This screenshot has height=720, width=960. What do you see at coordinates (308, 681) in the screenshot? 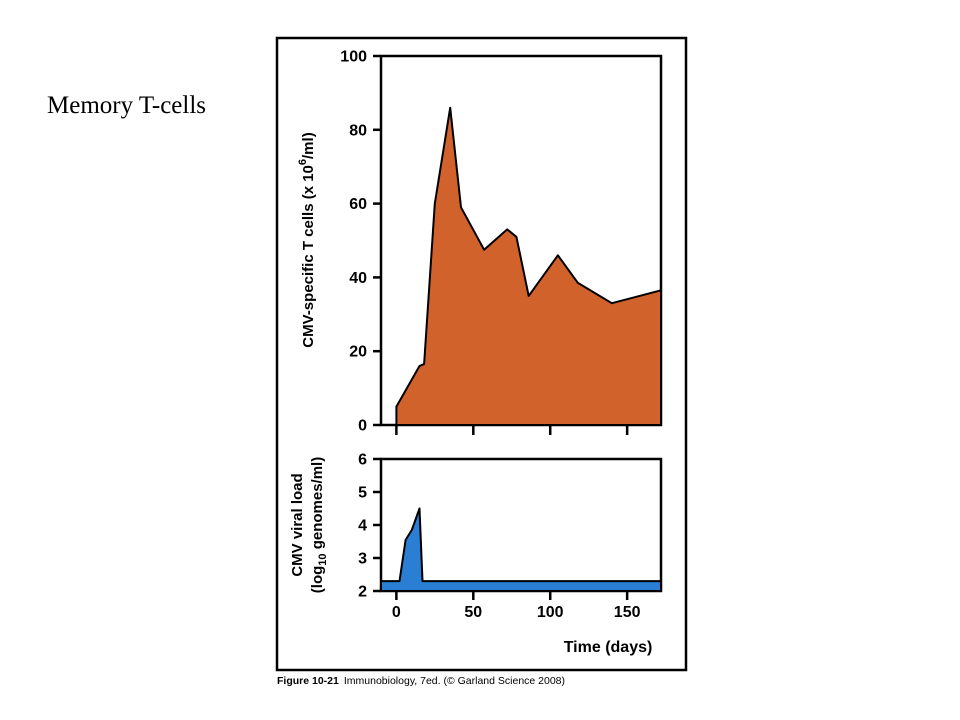
I see `figure-caption-number: Figure 10-21` at bounding box center [308, 681].